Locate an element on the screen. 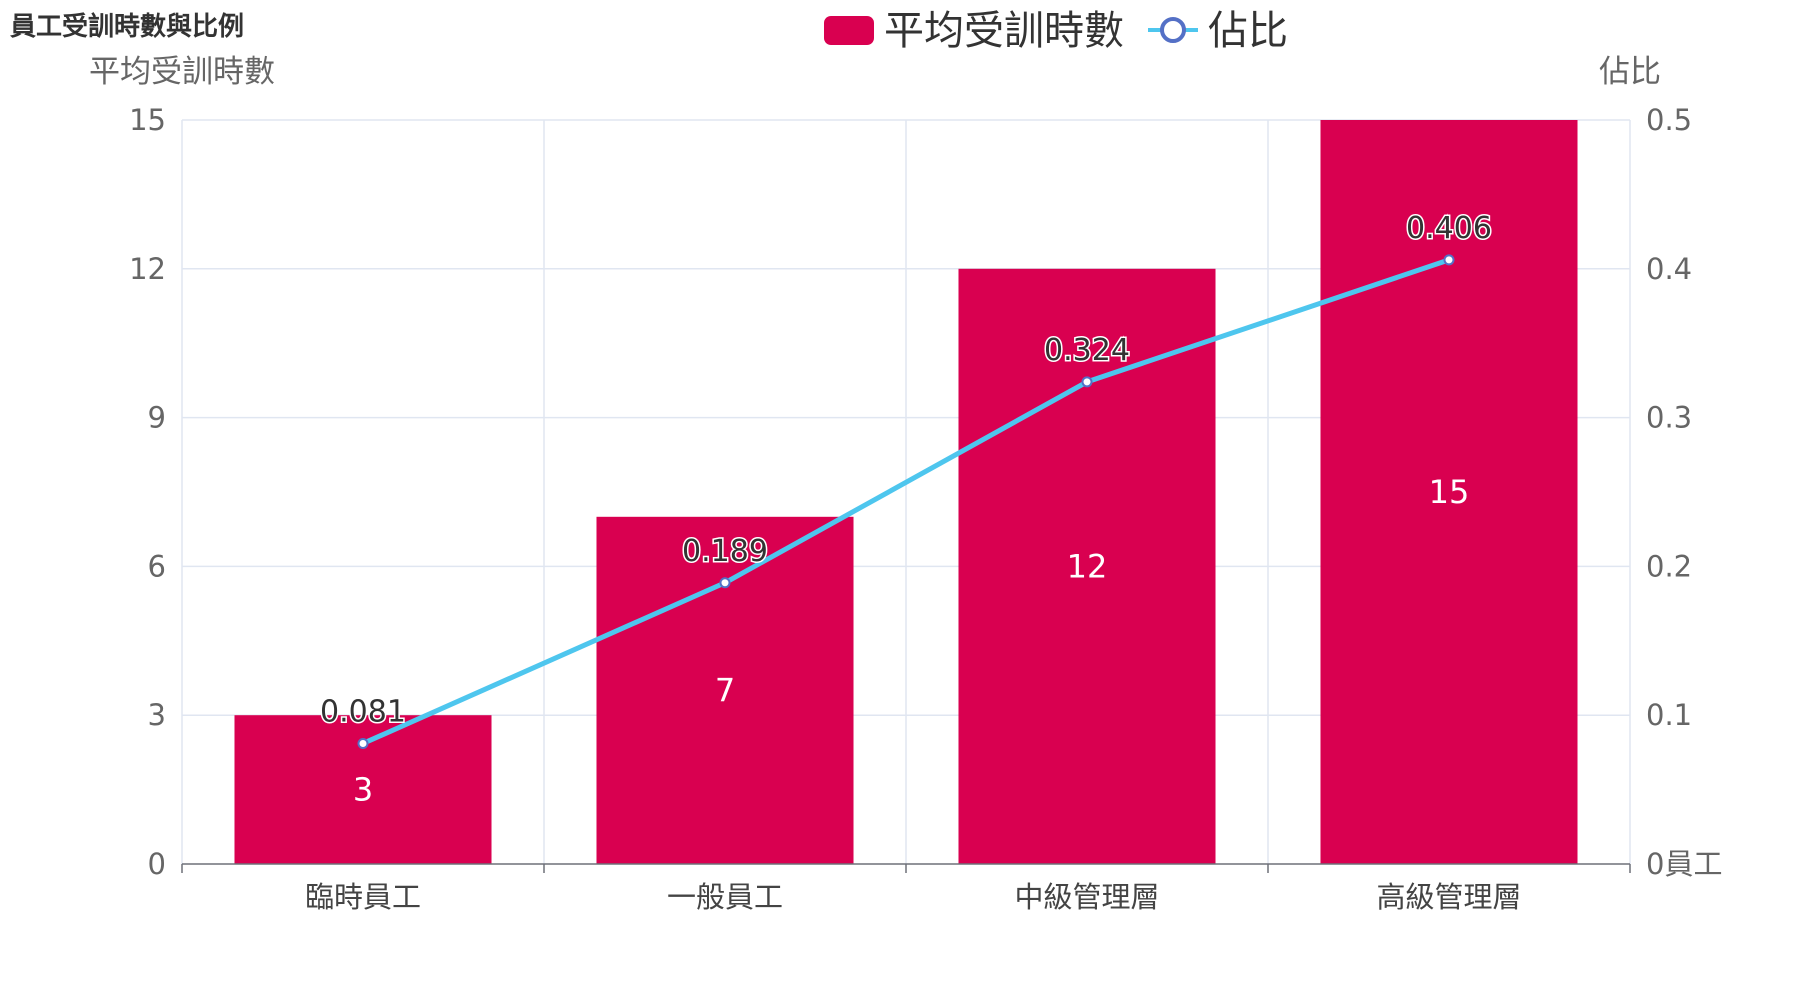 The image size is (1800, 1000). y-left-tick-label: 15 is located at coordinates (147, 120).